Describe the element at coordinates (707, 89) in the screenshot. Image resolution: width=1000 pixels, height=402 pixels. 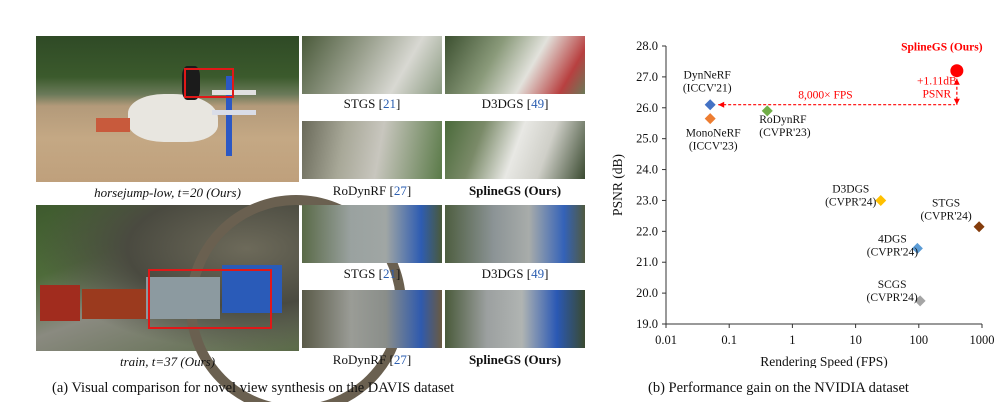
I see `data-point-label: (ICCV'21)` at that location.